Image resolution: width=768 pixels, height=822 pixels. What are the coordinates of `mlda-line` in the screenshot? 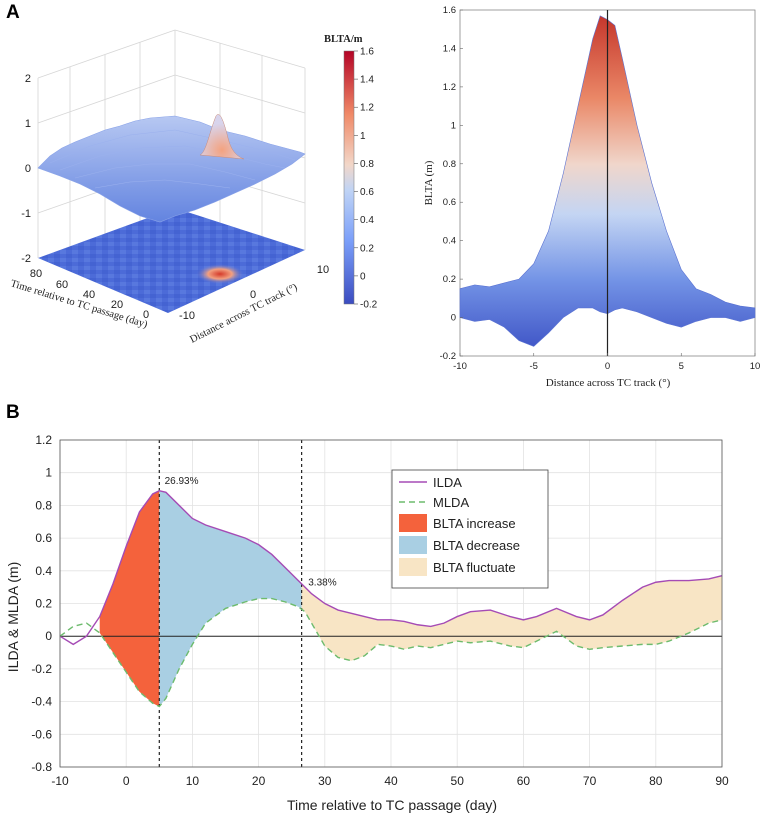 It's located at (391, 652).